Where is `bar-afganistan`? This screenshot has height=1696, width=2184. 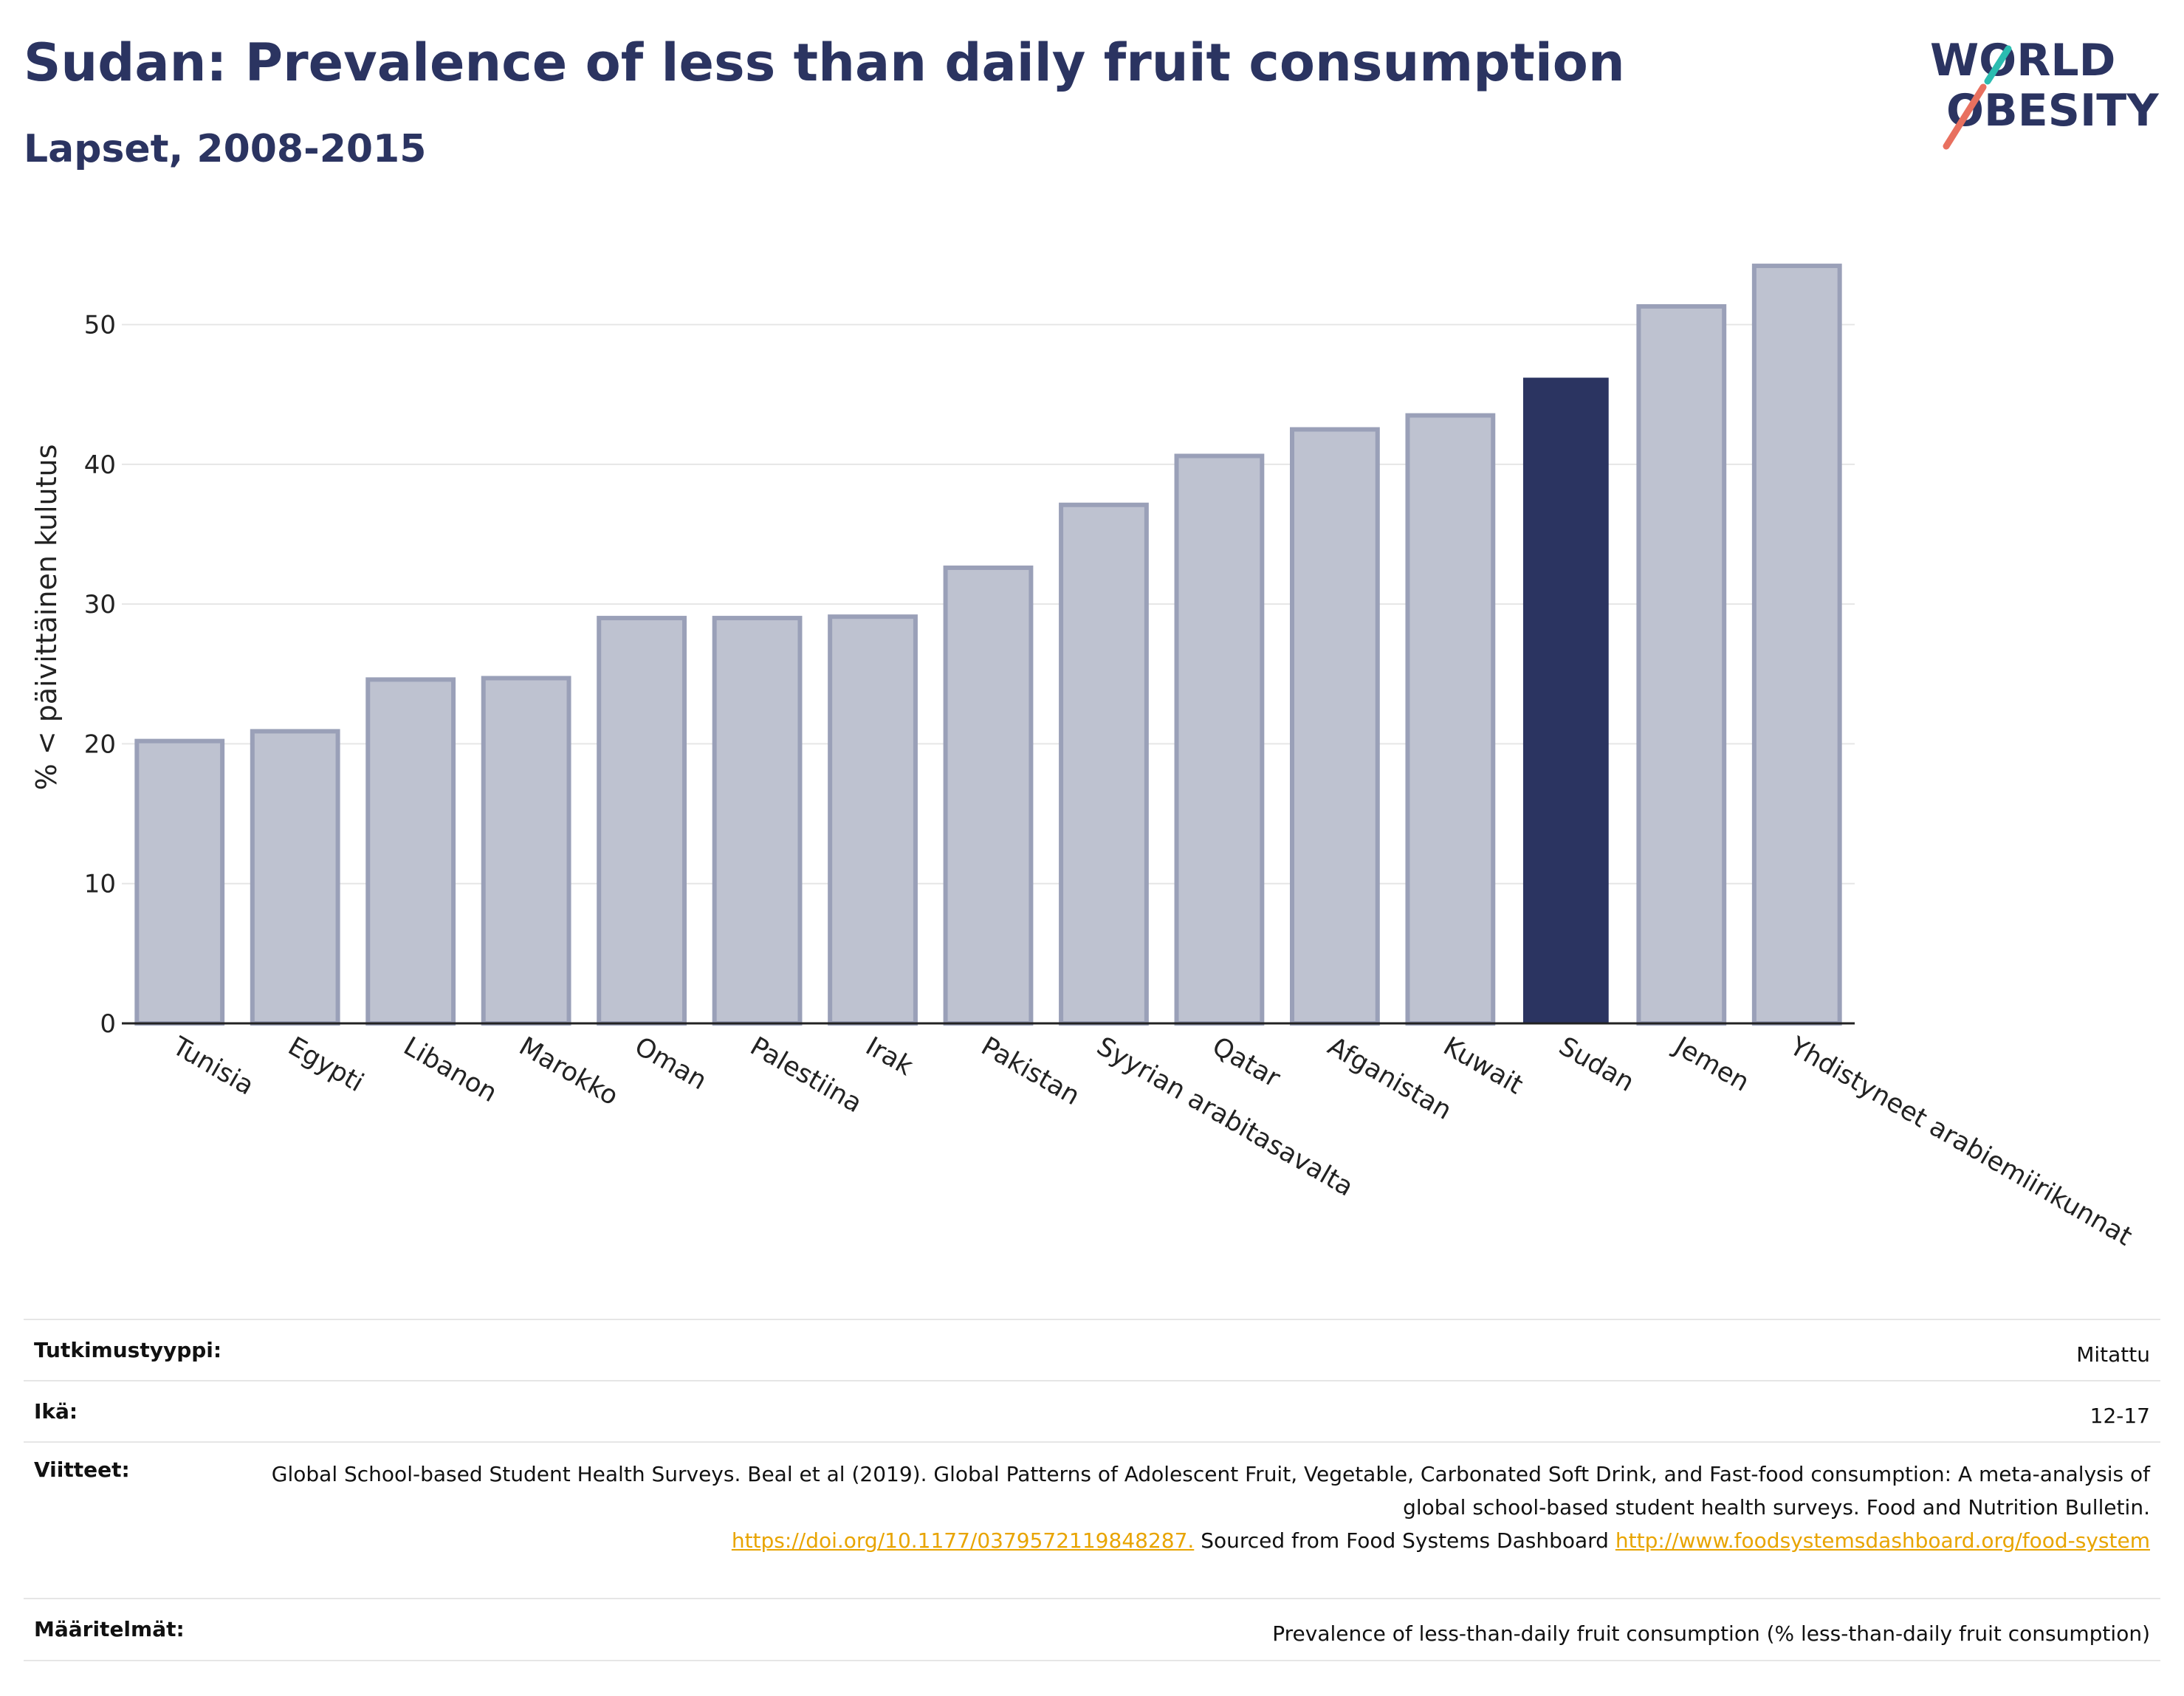
bar-afganistan is located at coordinates (1335, 726).